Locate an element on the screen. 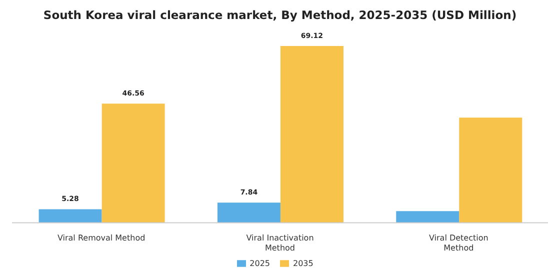 The height and width of the screenshot is (280, 560). x-tick-label: Viral Detection Method is located at coordinates (458, 243).